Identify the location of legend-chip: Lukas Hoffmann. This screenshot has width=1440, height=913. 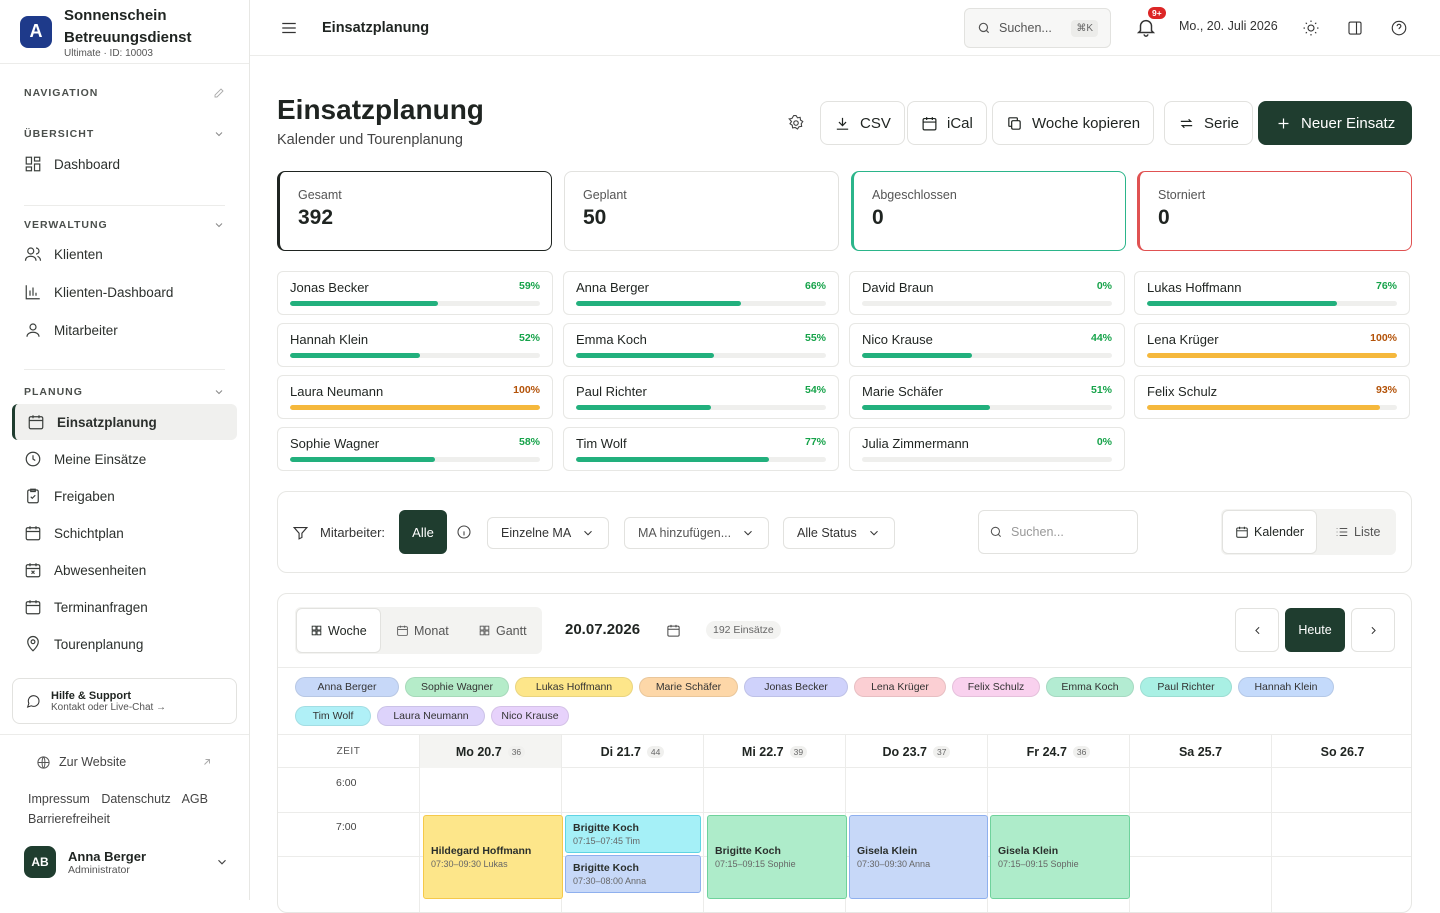
(574, 687).